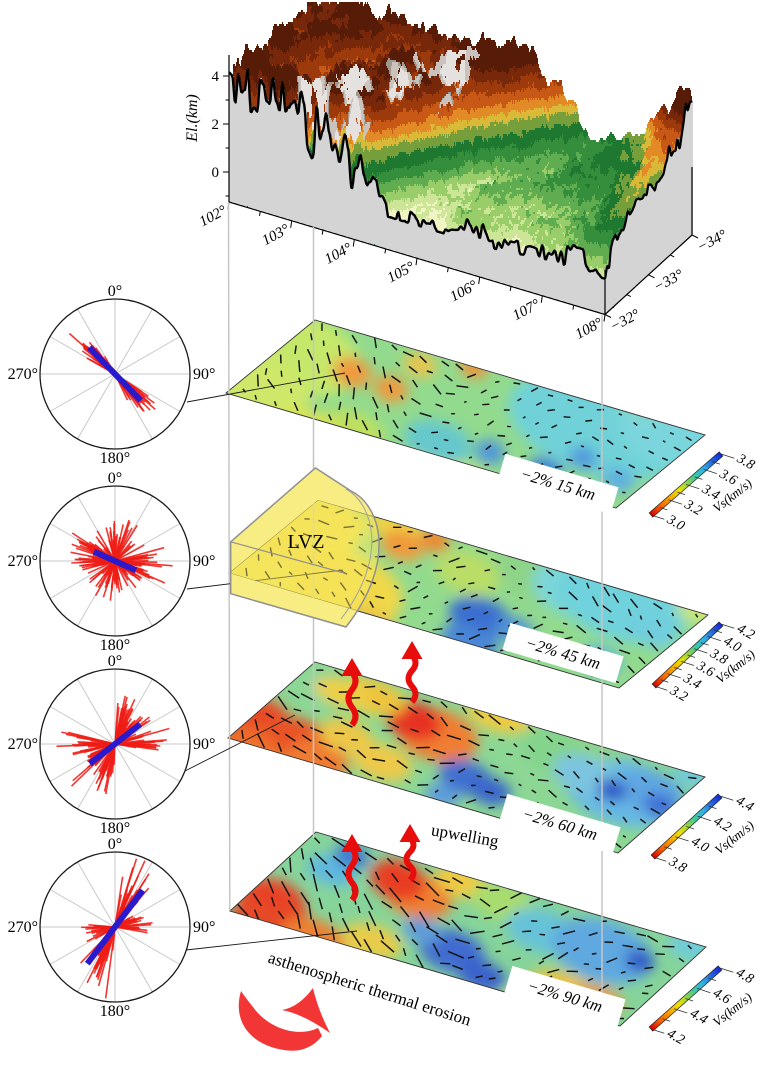  Describe the element at coordinates (192, 118) in the screenshot. I see `svg-text: El.(km)` at that location.